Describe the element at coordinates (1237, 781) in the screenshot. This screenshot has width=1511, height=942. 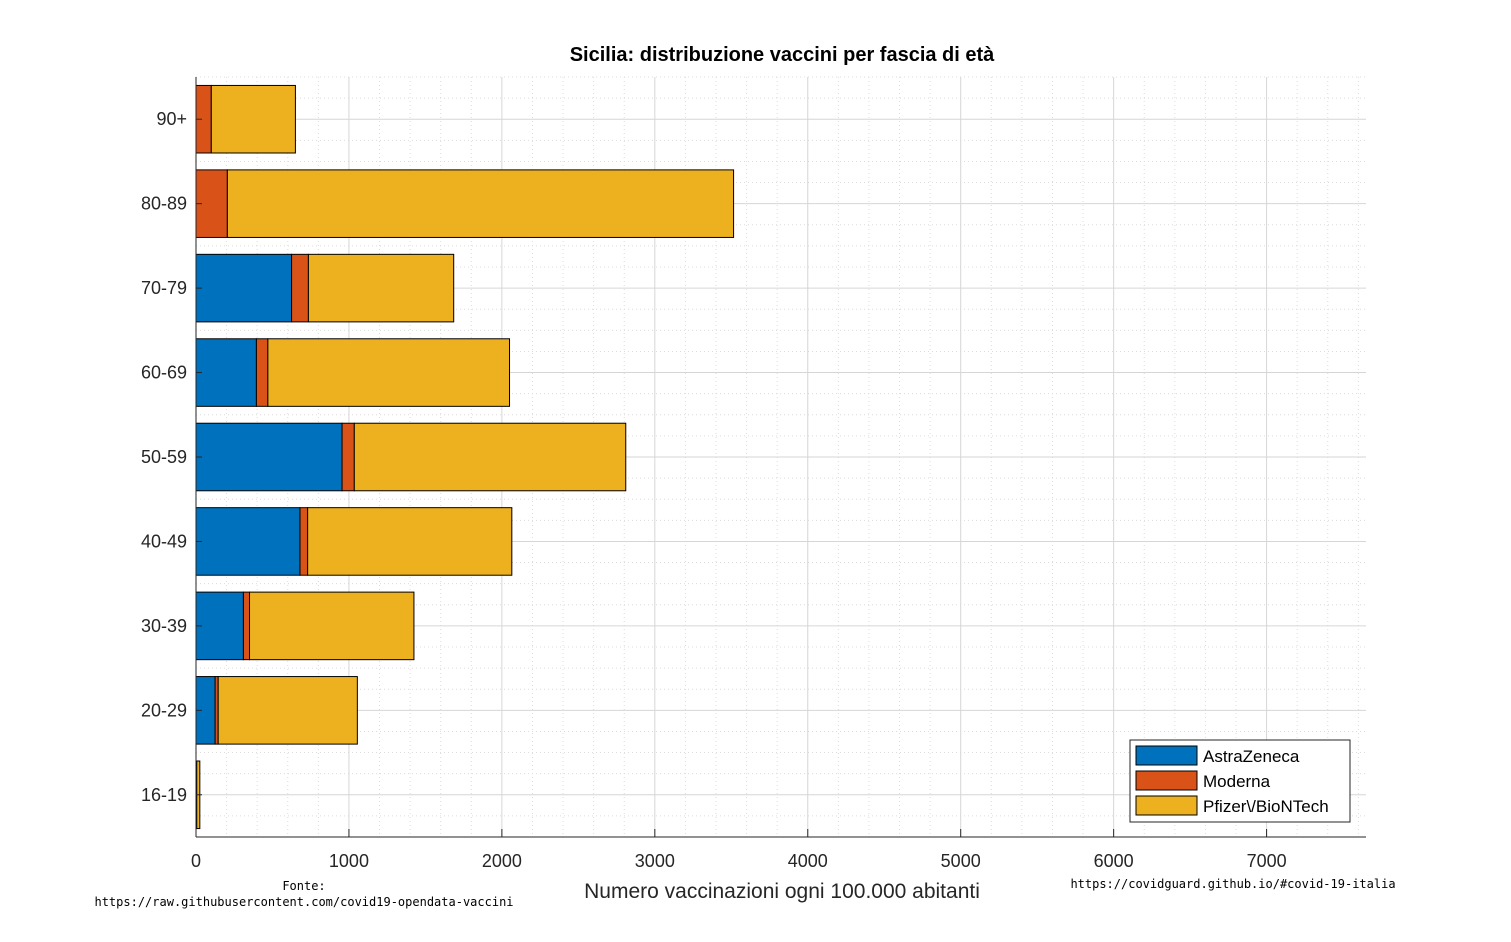
I see `legend-label: Moderna` at that location.